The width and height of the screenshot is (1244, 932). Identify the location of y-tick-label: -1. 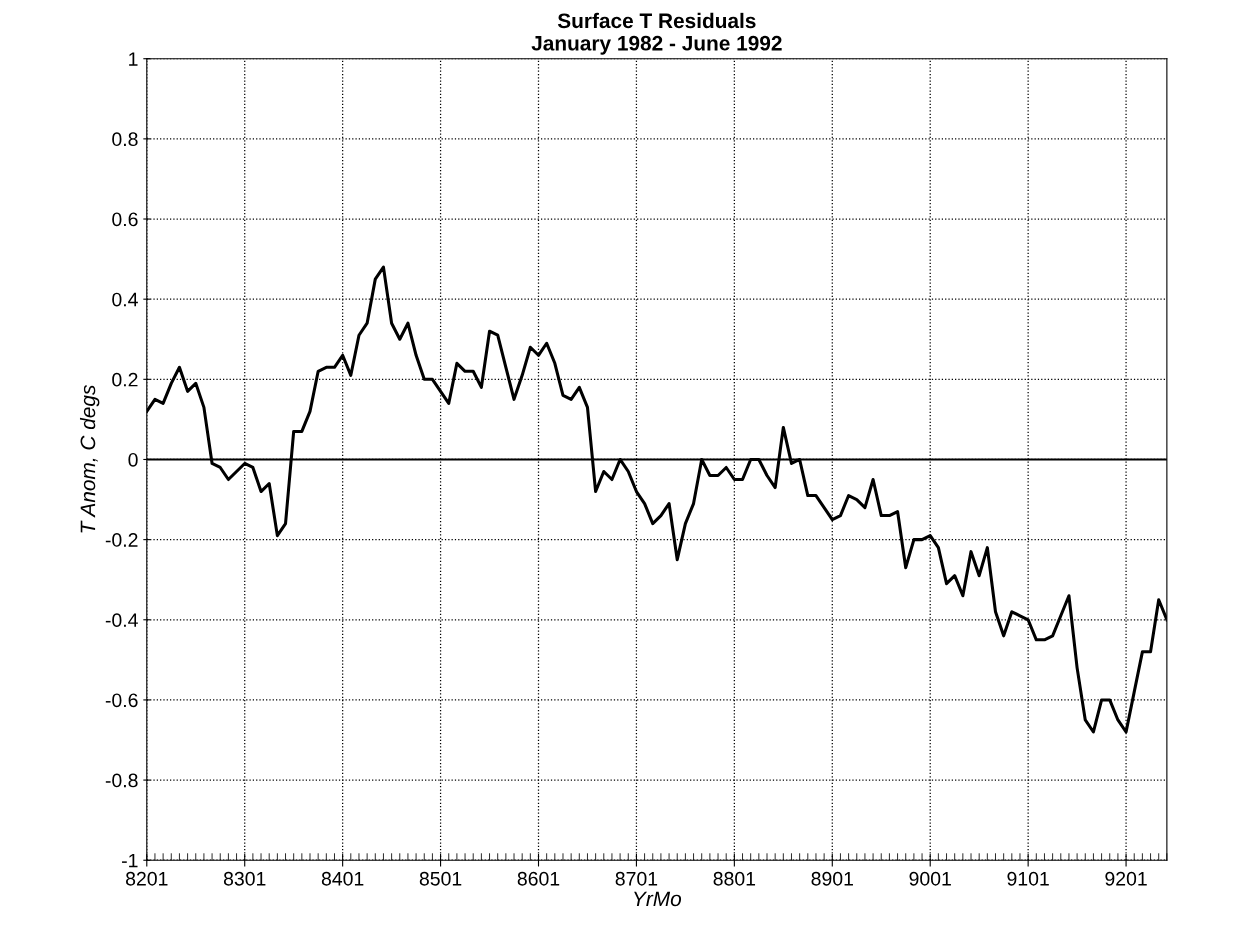
(130, 860).